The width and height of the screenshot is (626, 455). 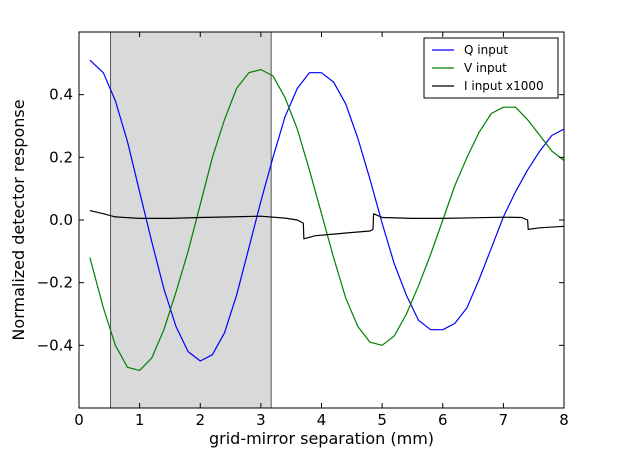 I want to click on legend-label-1: Q input, so click(x=486, y=50).